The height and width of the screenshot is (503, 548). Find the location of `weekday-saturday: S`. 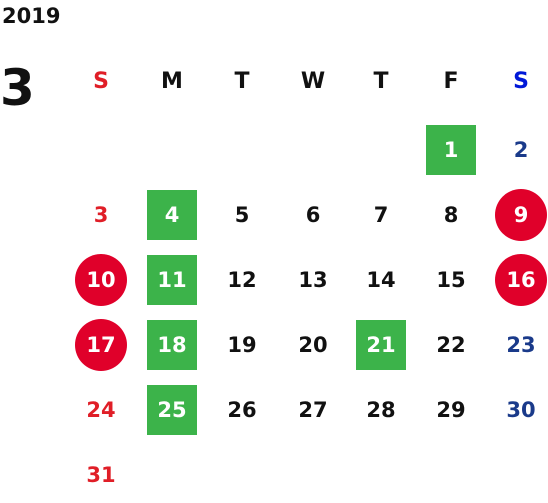

weekday-saturday: S is located at coordinates (521, 81).